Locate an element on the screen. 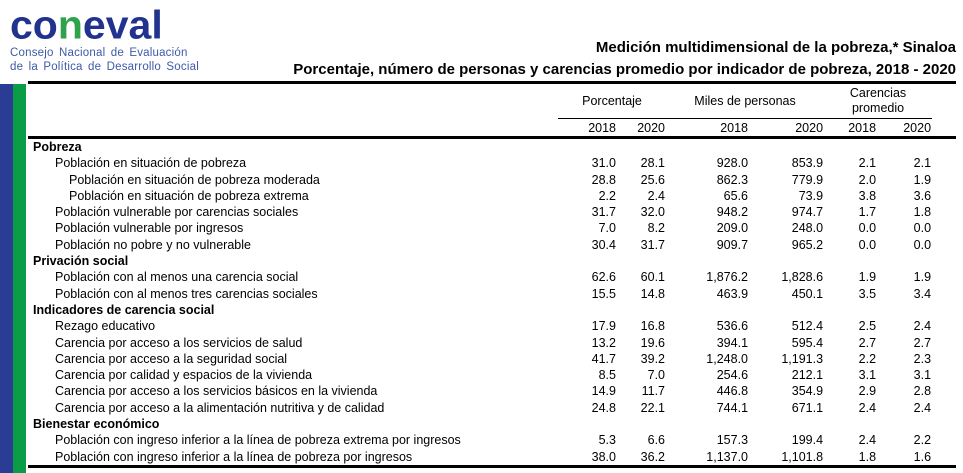 Image resolution: width=963 pixels, height=473 pixels. value-cell: 1,248.0 is located at coordinates (727, 358).